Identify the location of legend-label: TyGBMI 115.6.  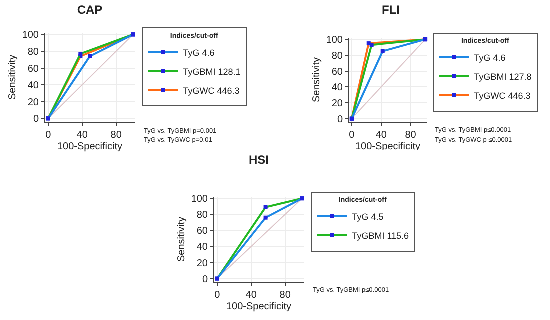
(381, 236).